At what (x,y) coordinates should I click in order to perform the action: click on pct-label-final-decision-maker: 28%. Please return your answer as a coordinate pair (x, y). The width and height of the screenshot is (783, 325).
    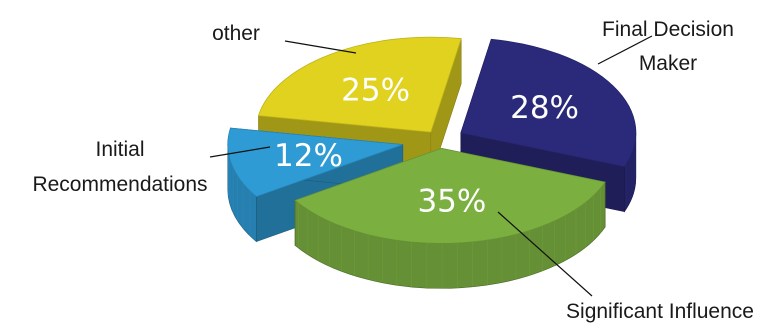
    Looking at the image, I should click on (544, 108).